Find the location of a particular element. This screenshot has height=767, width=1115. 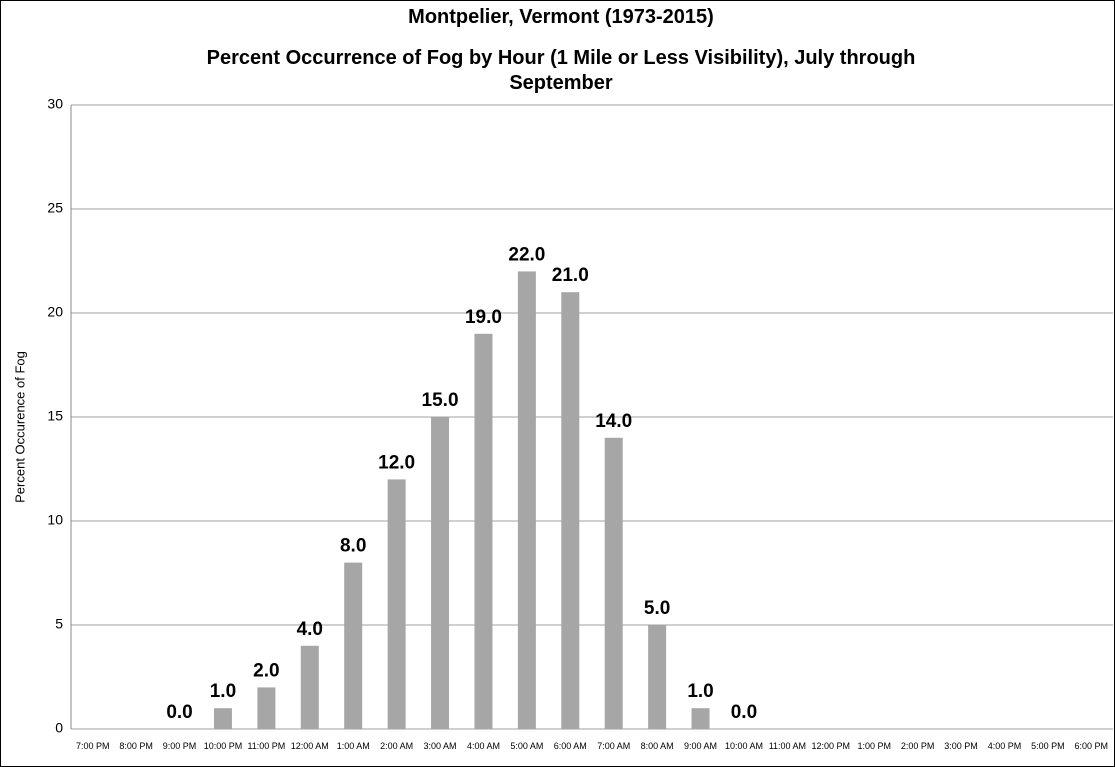

x-tick-label: 4:00 AM is located at coordinates (483, 746).